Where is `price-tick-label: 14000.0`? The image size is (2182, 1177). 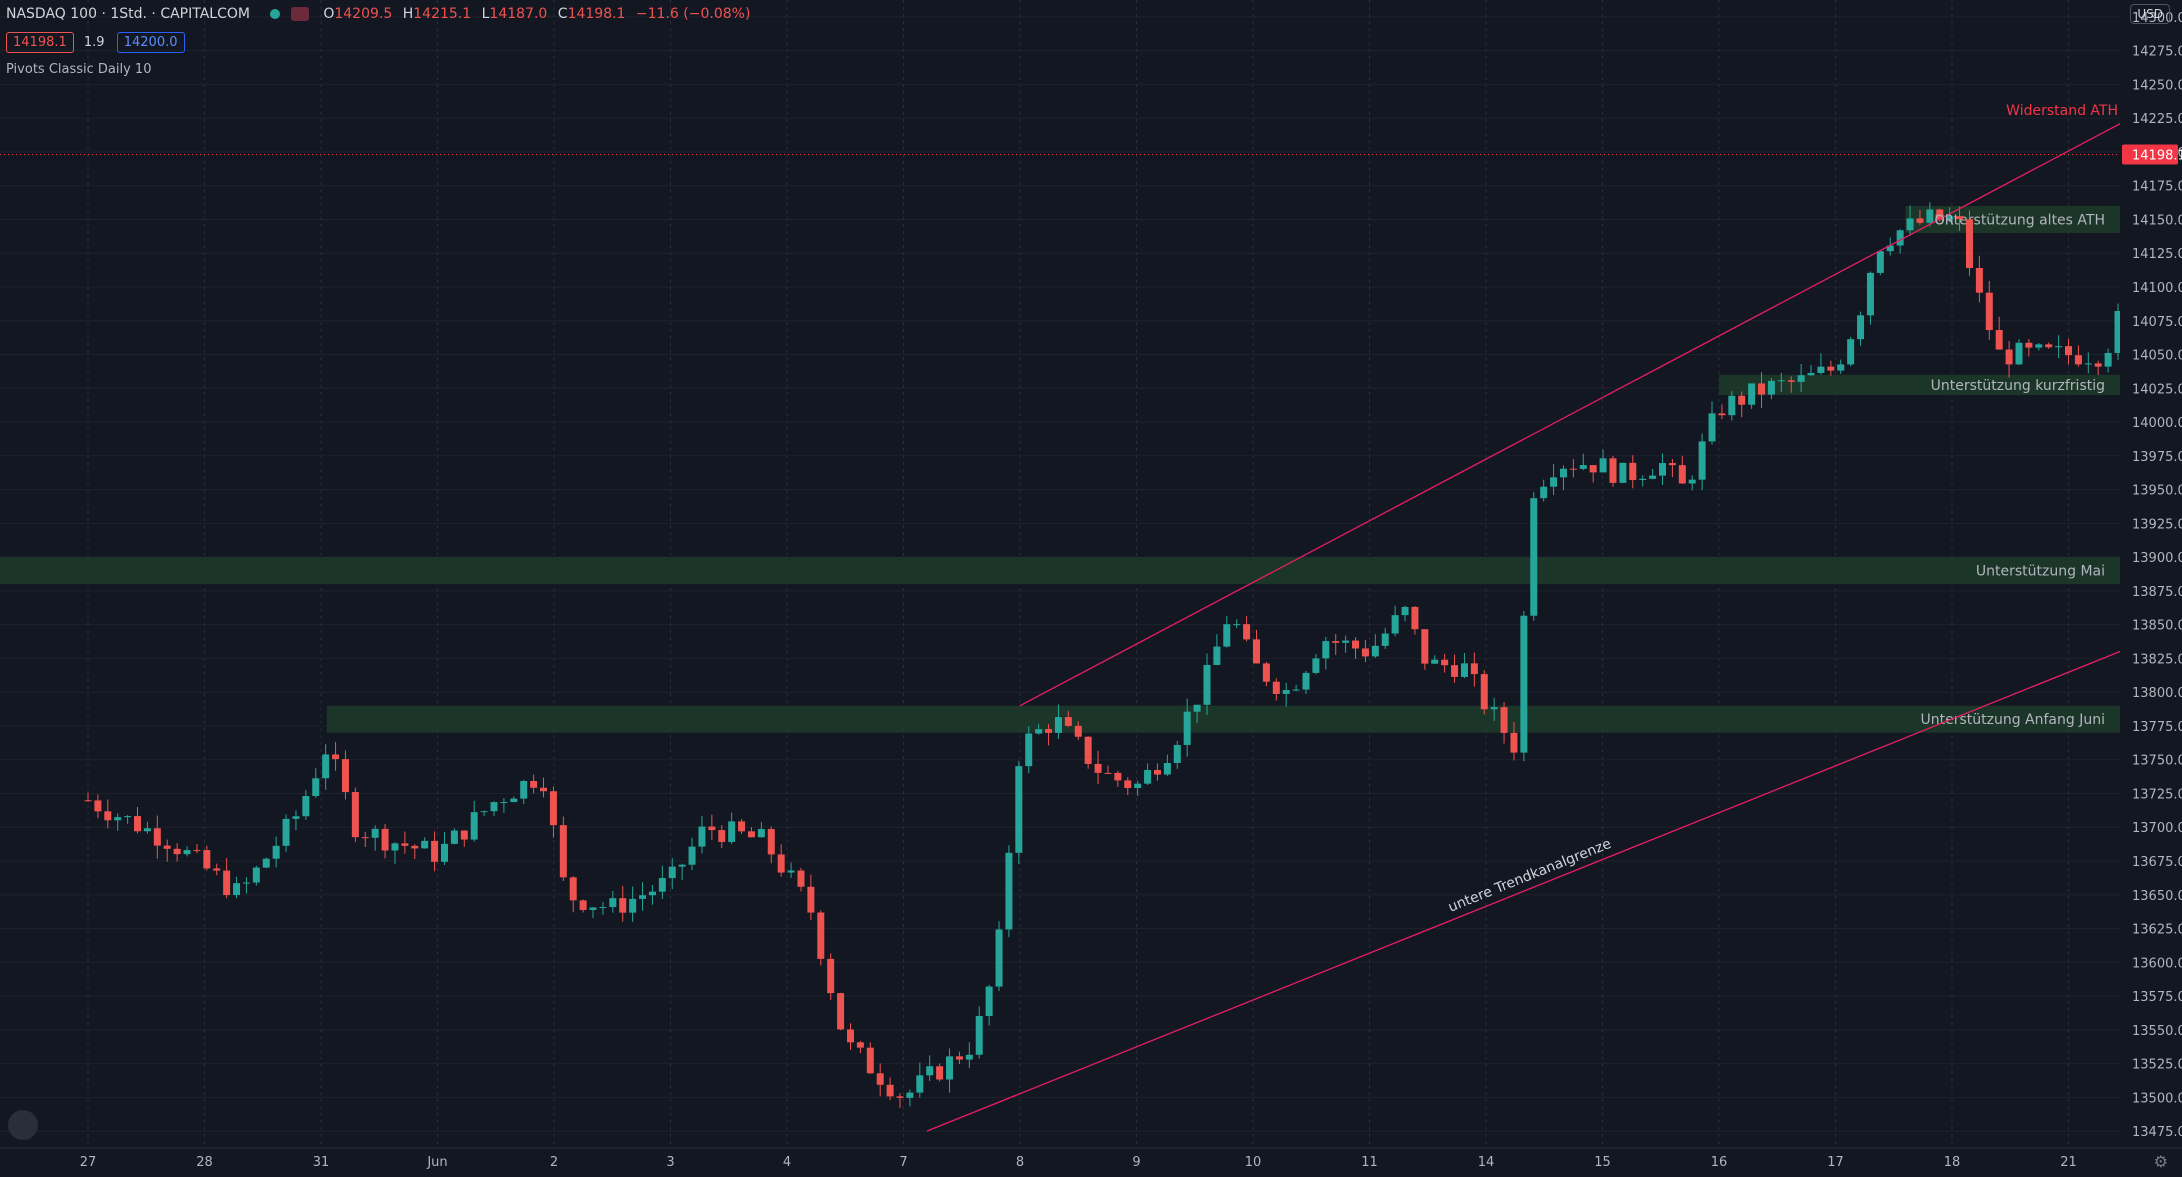 price-tick-label: 14000.0 is located at coordinates (2157, 423).